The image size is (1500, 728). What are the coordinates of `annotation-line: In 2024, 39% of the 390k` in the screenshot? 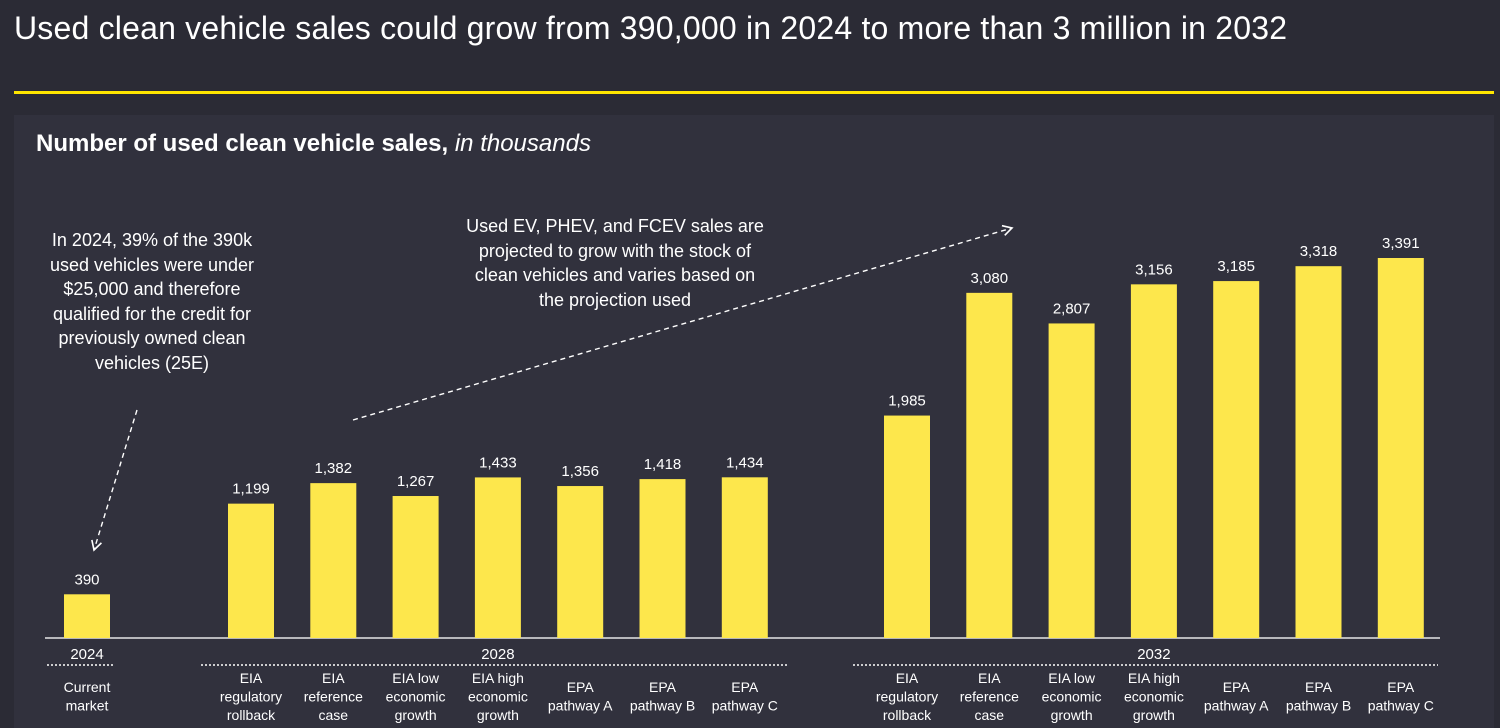 It's located at (152, 240).